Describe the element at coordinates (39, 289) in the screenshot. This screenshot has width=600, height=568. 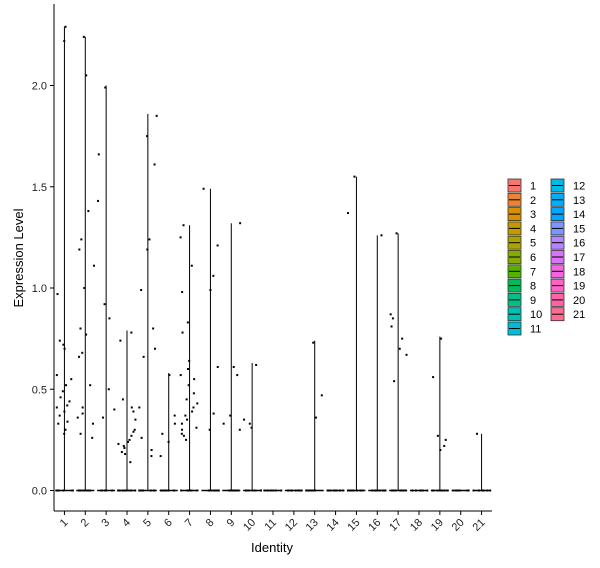
I see `y-tick-label: 1.0` at that location.